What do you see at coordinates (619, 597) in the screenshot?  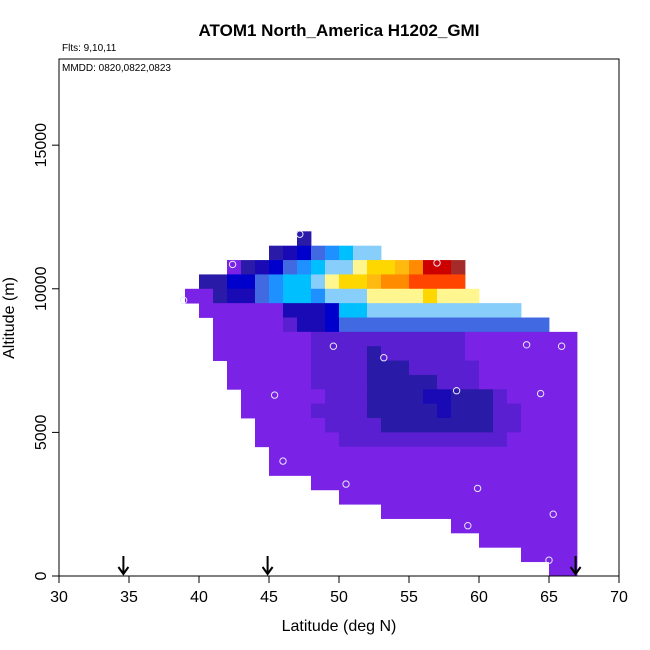 I see `x-tick-label: 70` at bounding box center [619, 597].